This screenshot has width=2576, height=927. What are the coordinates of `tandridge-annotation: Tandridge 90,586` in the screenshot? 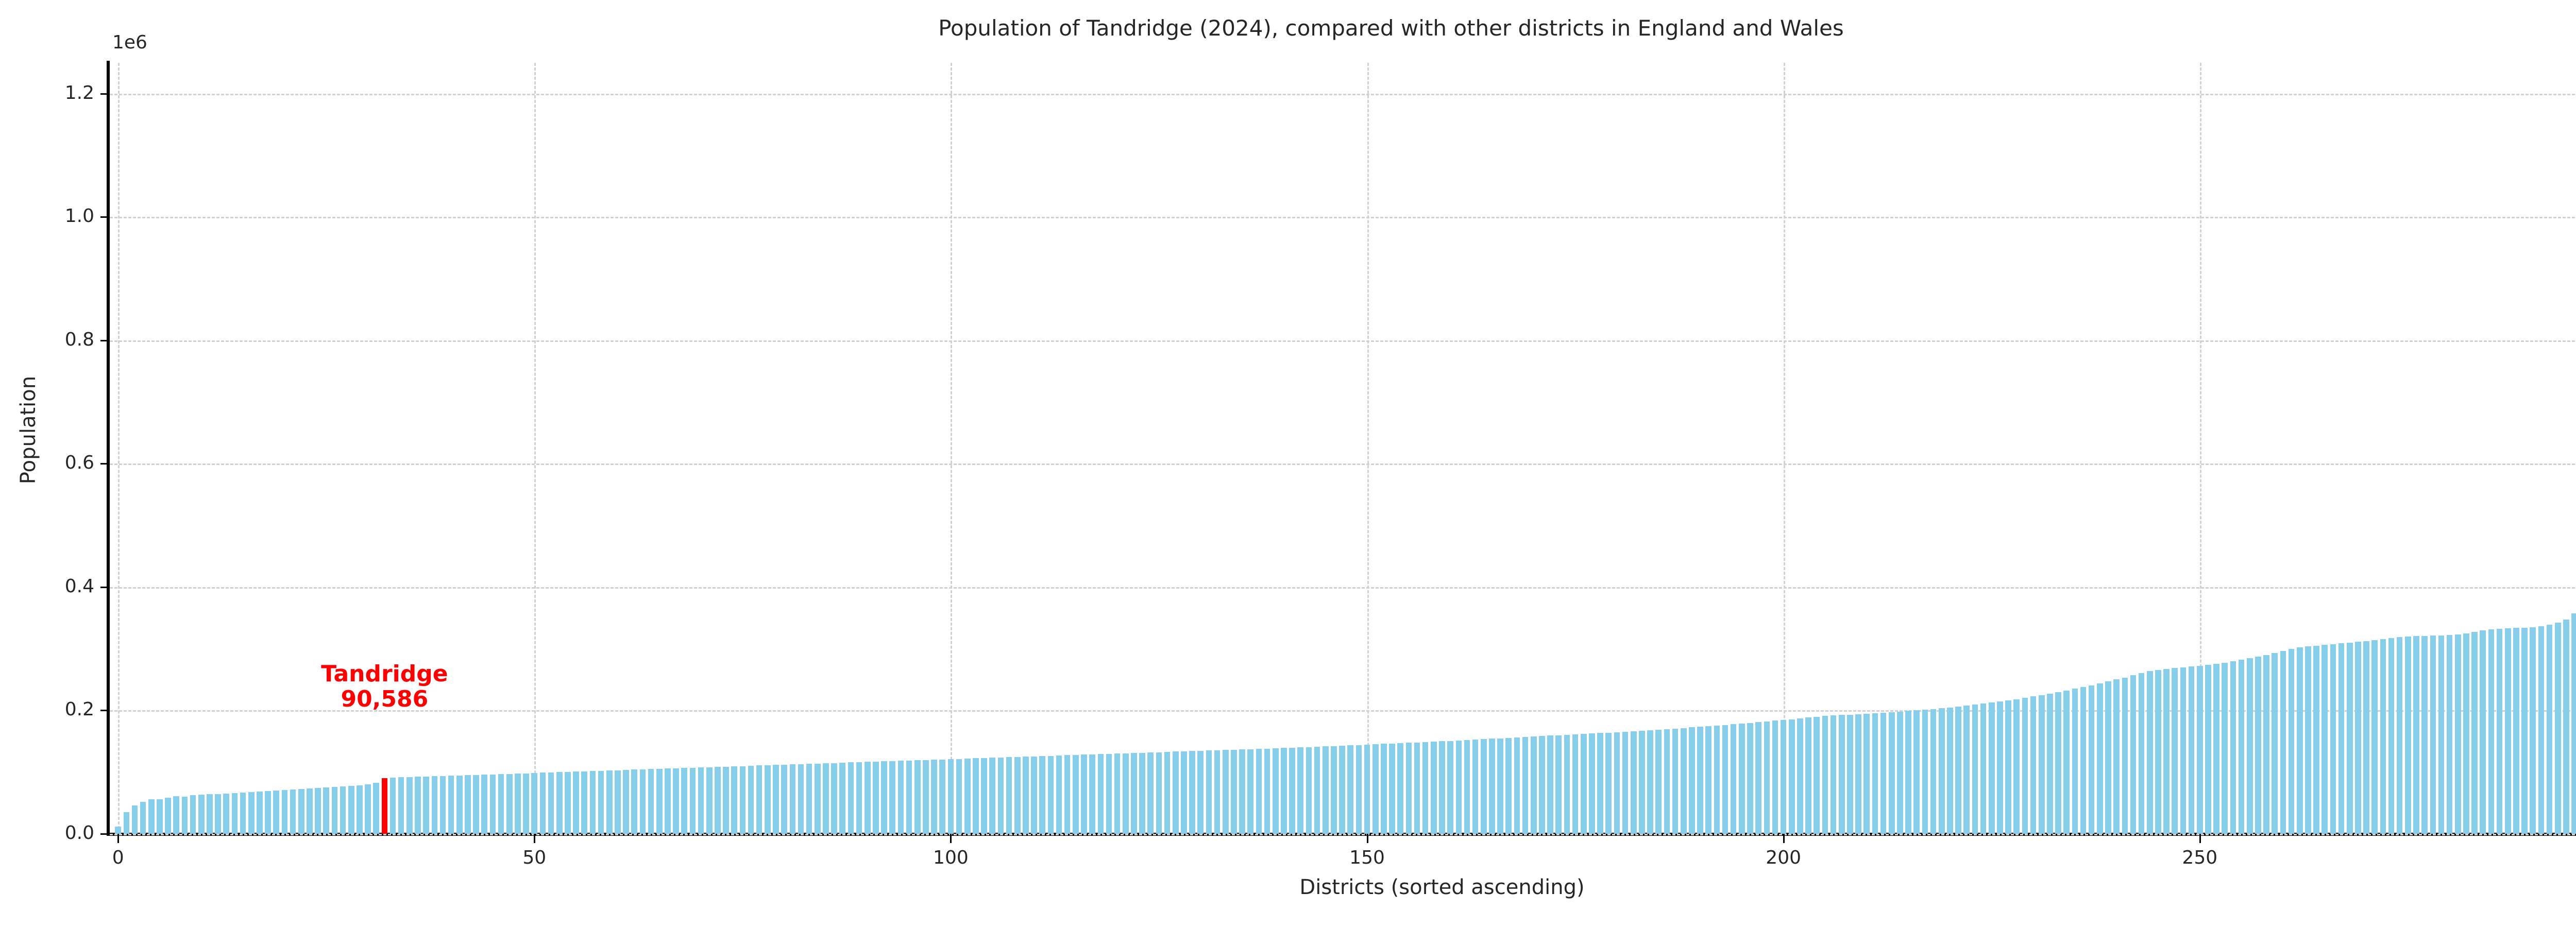 It's located at (384, 686).